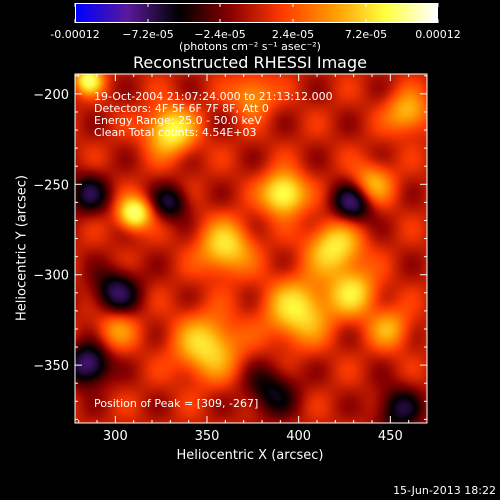 This screenshot has height=500, width=500. I want to click on y-tick-label: −300, so click(51, 276).